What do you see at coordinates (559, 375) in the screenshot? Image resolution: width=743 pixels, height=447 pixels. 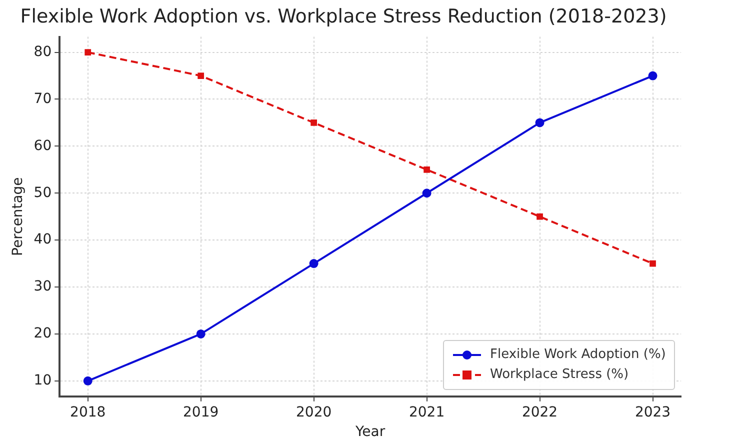 I see `legend-label: Workplace Stress (%)` at bounding box center [559, 375].